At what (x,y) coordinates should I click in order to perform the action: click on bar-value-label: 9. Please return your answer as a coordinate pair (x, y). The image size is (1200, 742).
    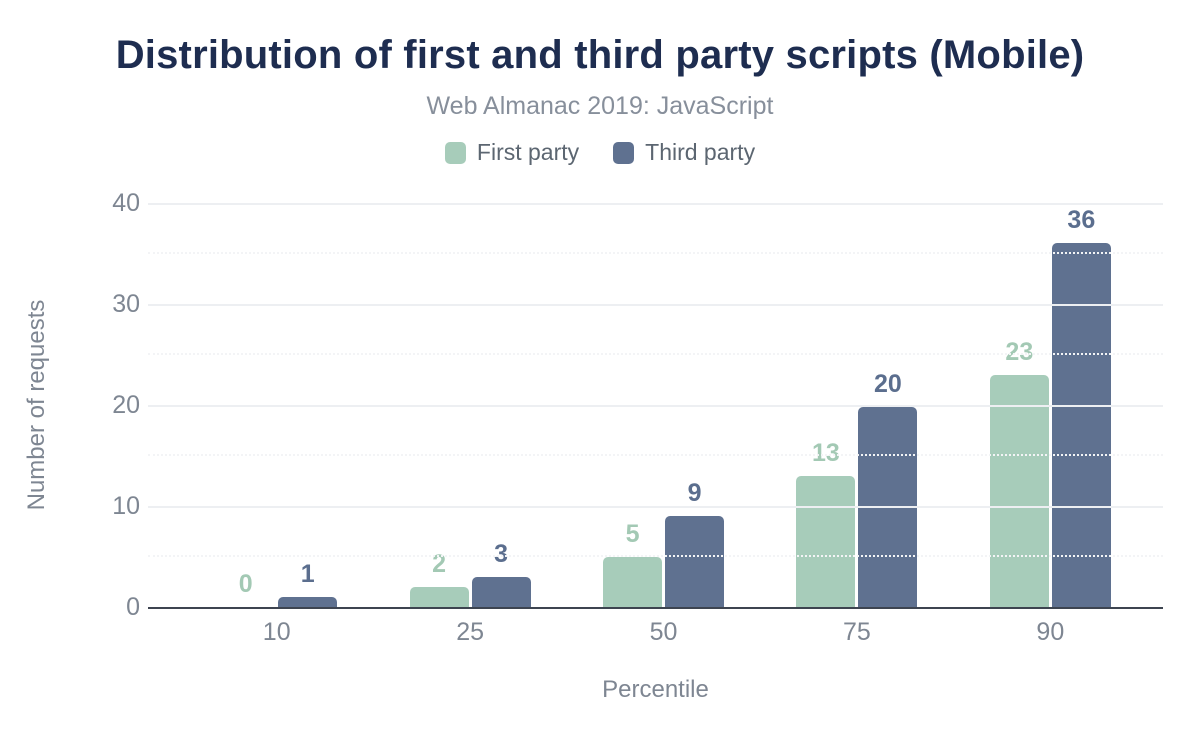
    Looking at the image, I should click on (694, 493).